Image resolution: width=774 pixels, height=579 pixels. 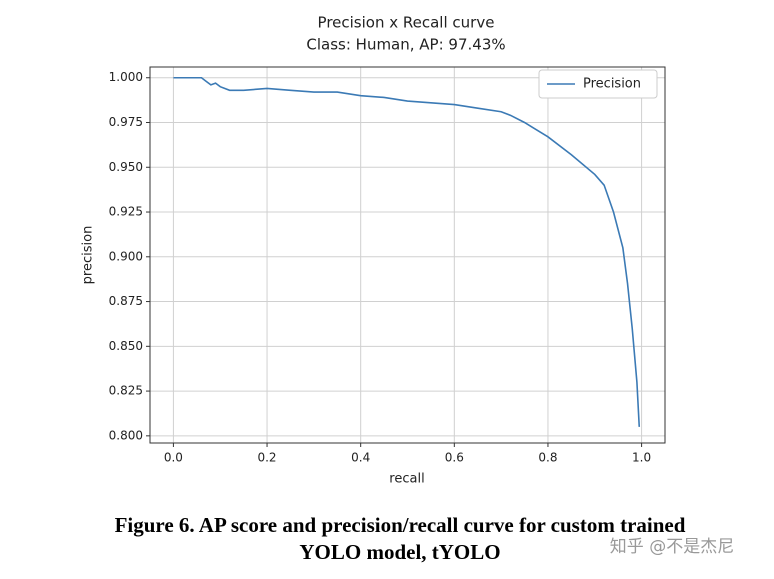 What do you see at coordinates (88, 255) in the screenshot?
I see `y-axis-label: precision` at bounding box center [88, 255].